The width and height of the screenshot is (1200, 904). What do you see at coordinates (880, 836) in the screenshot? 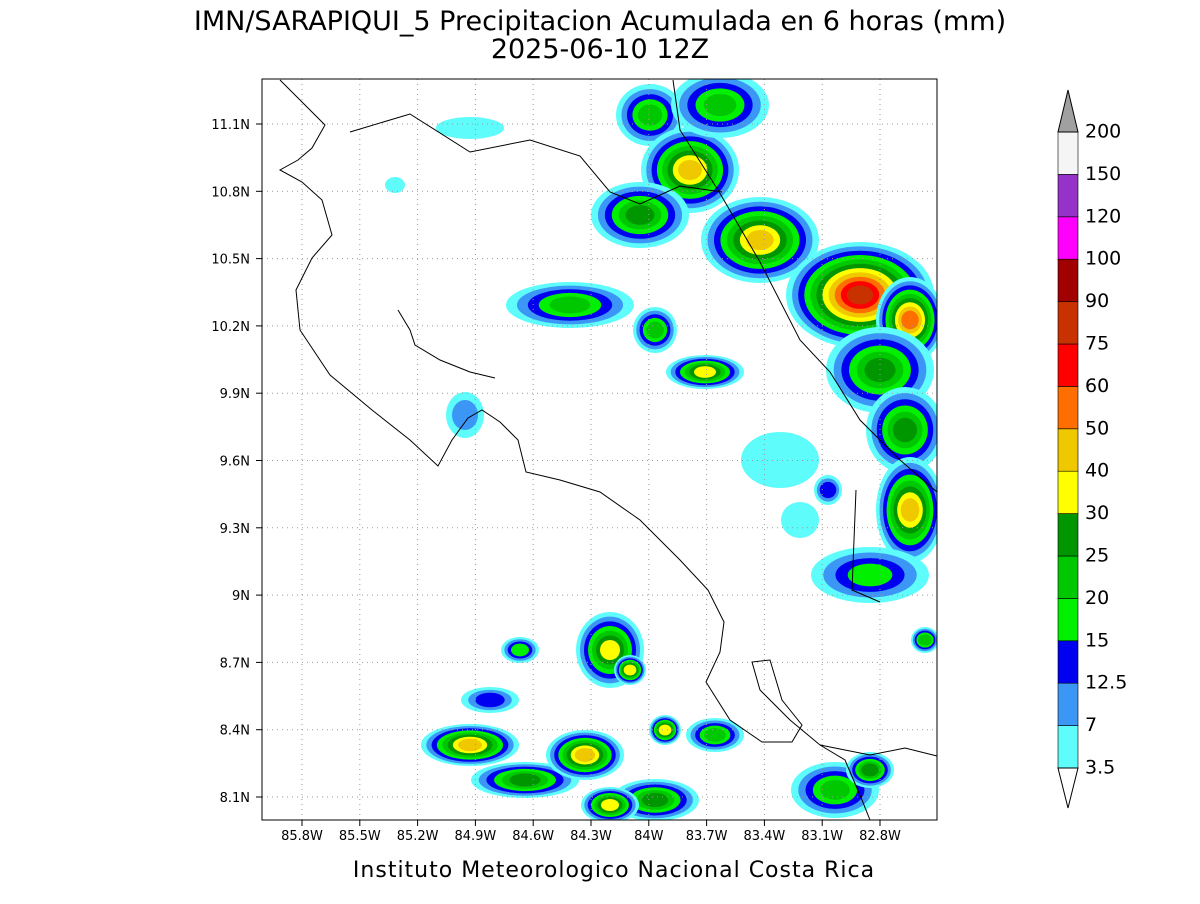
I see `lon-label: 82.8W` at bounding box center [880, 836].